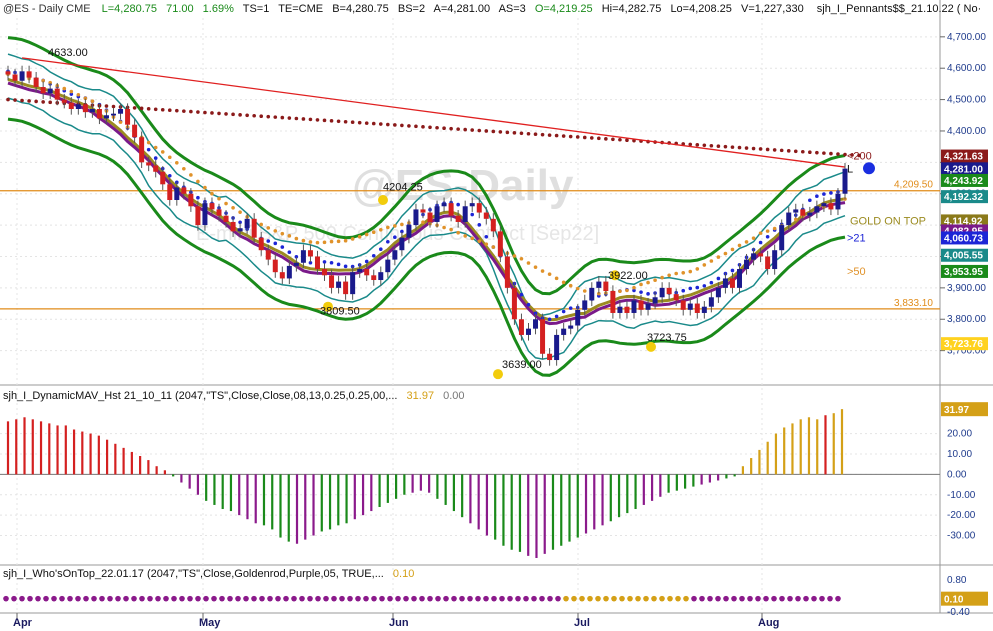 The height and width of the screenshot is (631, 993). I want to click on wot-tick-label: 0.80, so click(957, 580).